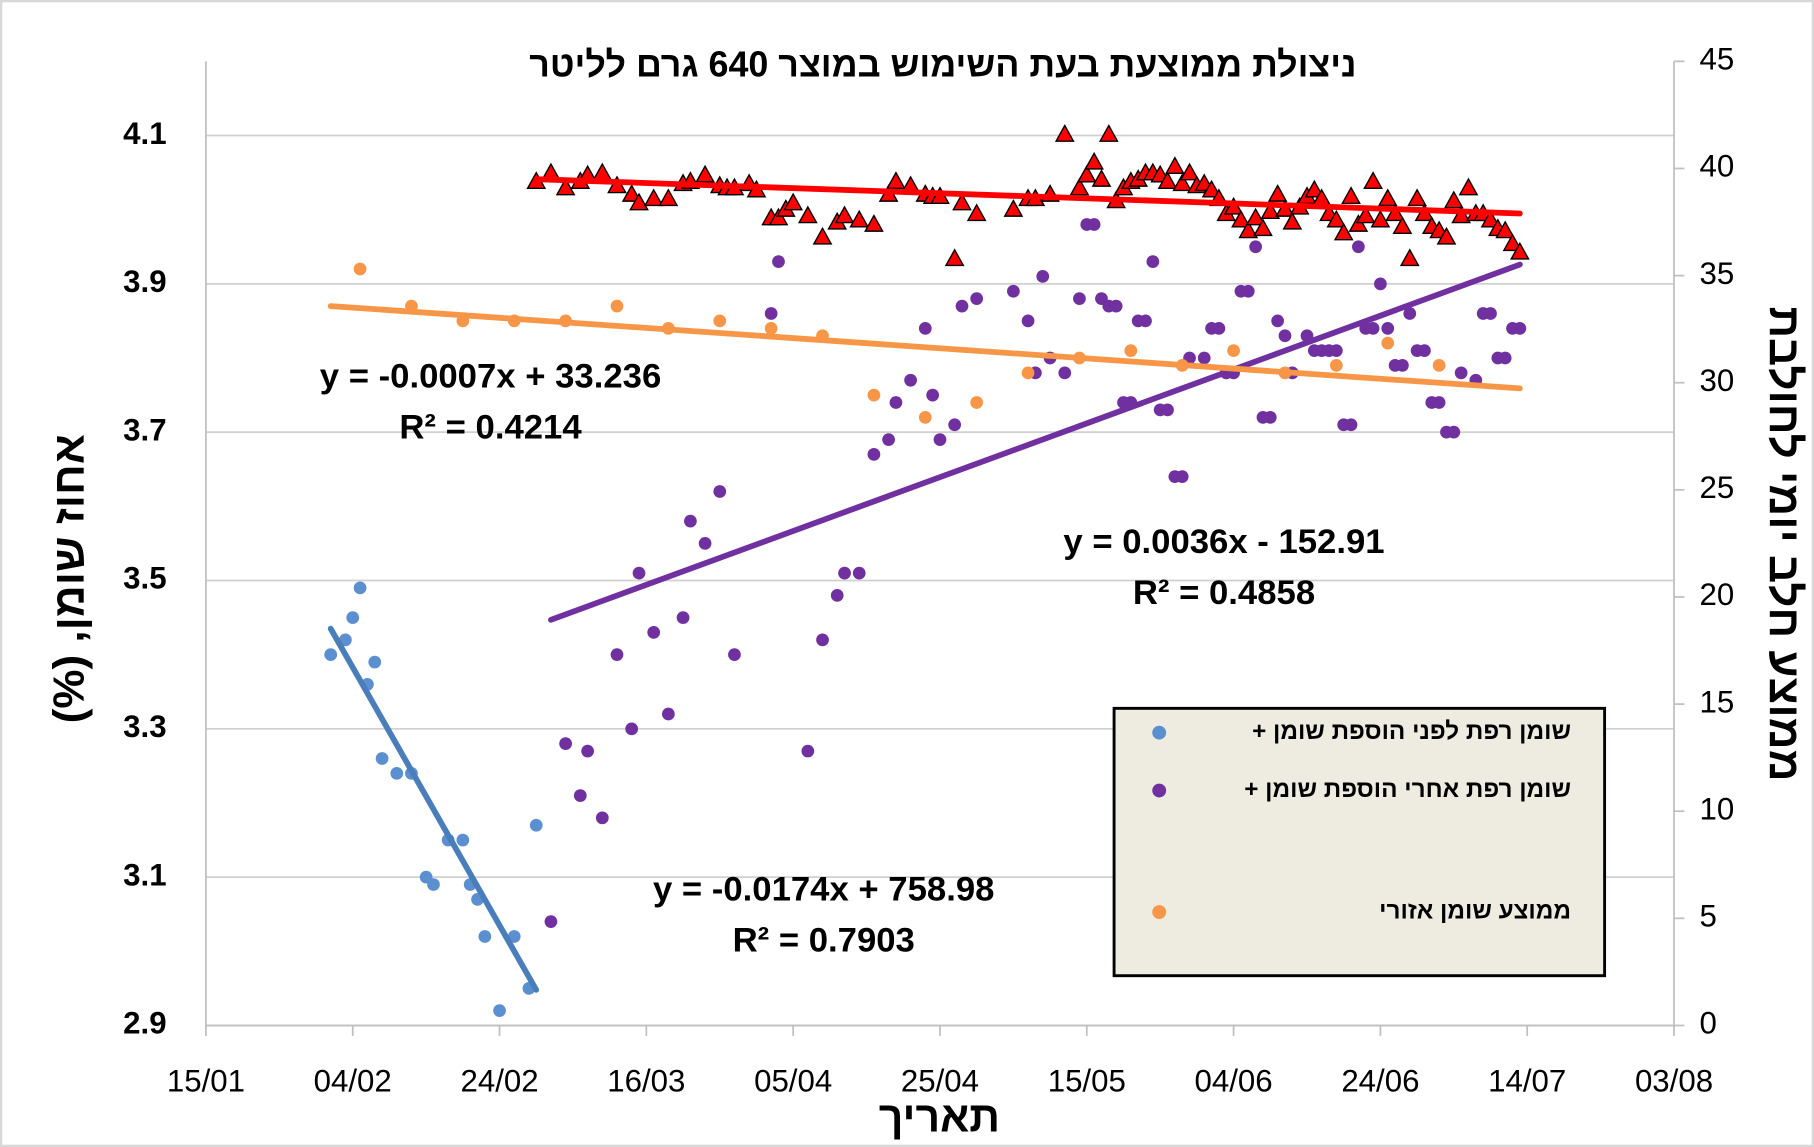 The image size is (1814, 1147). What do you see at coordinates (1224, 593) in the screenshot?
I see `trend-r2: R² = 0.4858` at bounding box center [1224, 593].